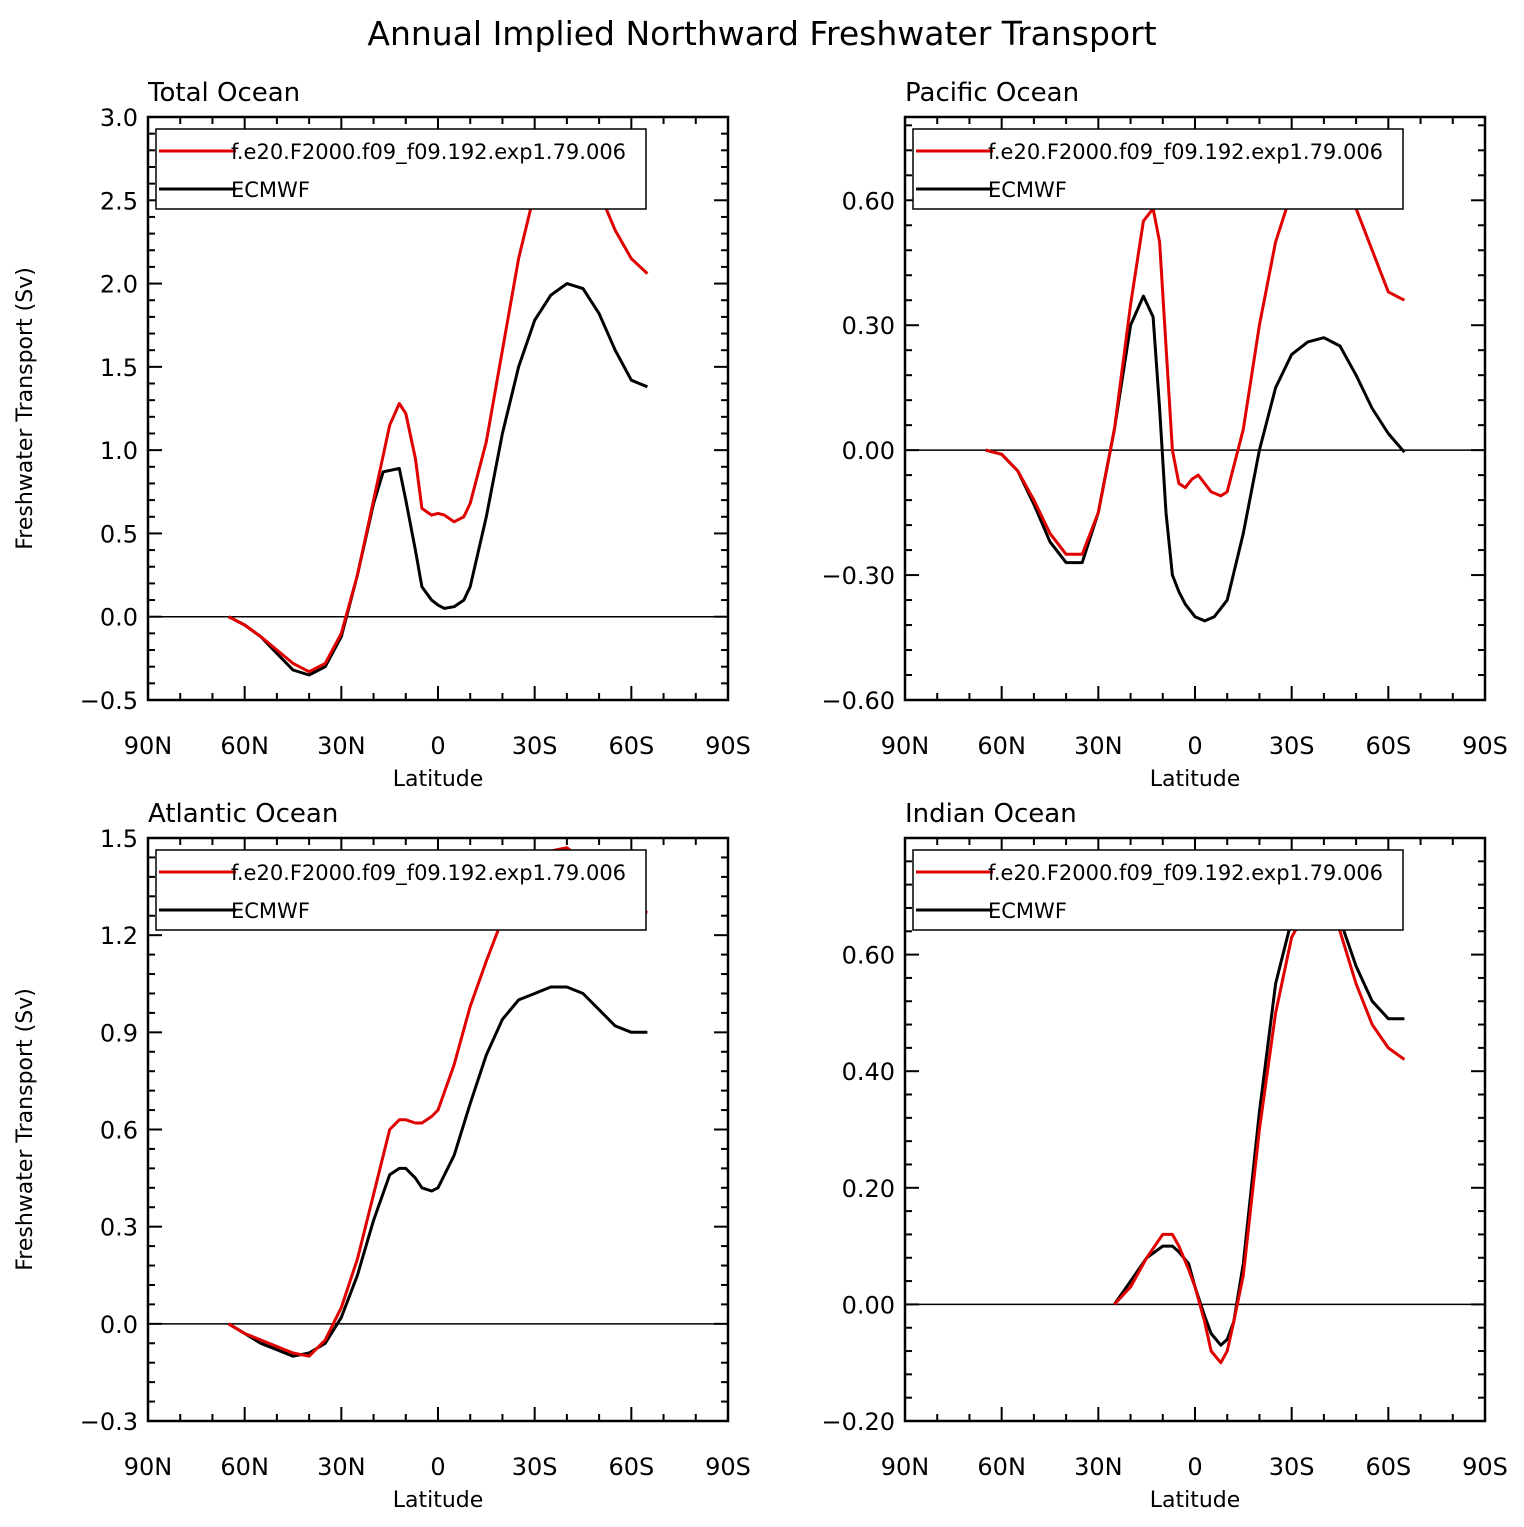  What do you see at coordinates (868, 1189) in the screenshot?
I see `y-tick-label: 0.20` at bounding box center [868, 1189].